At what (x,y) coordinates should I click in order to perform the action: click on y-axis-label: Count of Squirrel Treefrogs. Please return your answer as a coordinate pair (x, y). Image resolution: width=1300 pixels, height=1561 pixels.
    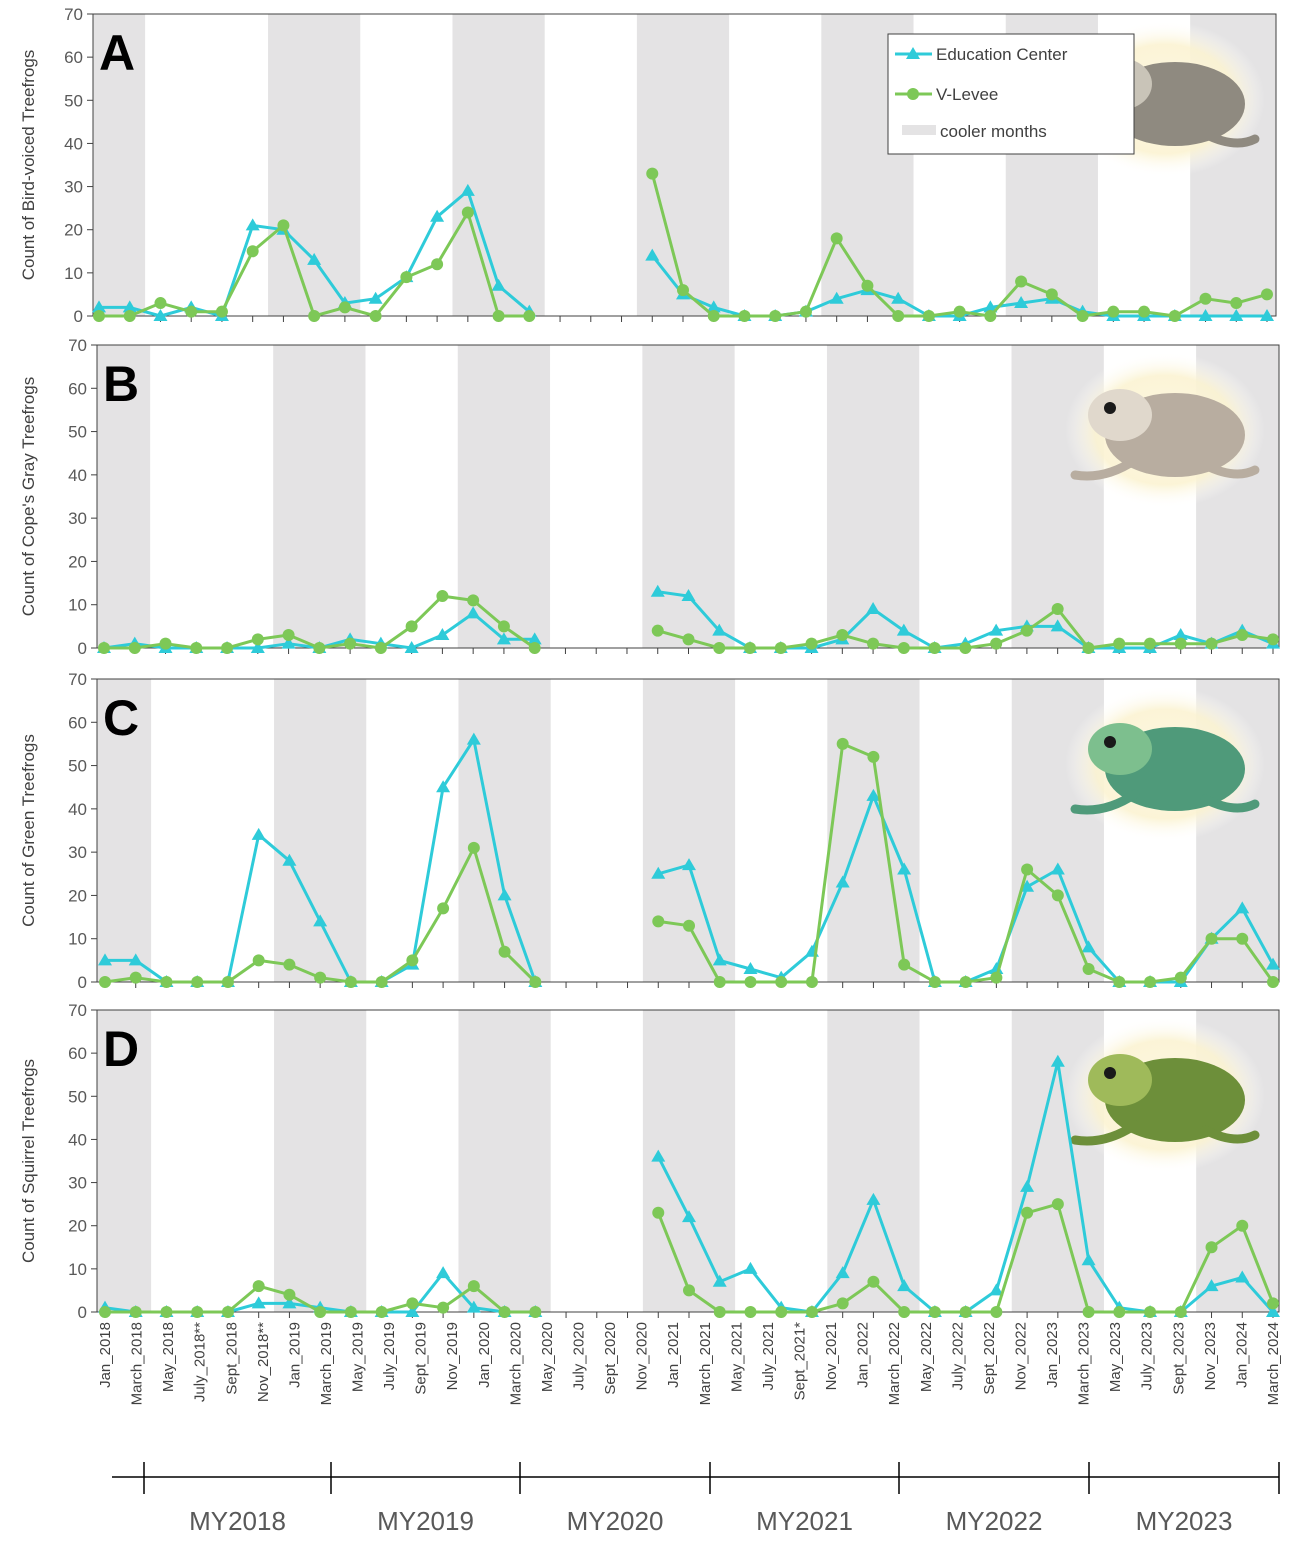
    Looking at the image, I should click on (28, 1161).